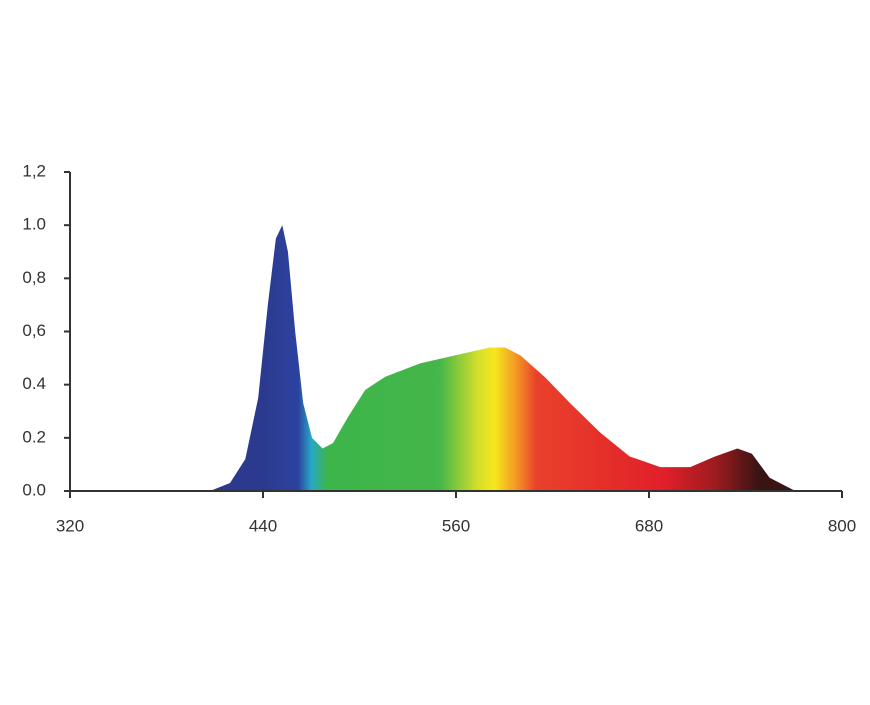  Describe the element at coordinates (842, 525) in the screenshot. I see `x-tick-label: 800` at that location.